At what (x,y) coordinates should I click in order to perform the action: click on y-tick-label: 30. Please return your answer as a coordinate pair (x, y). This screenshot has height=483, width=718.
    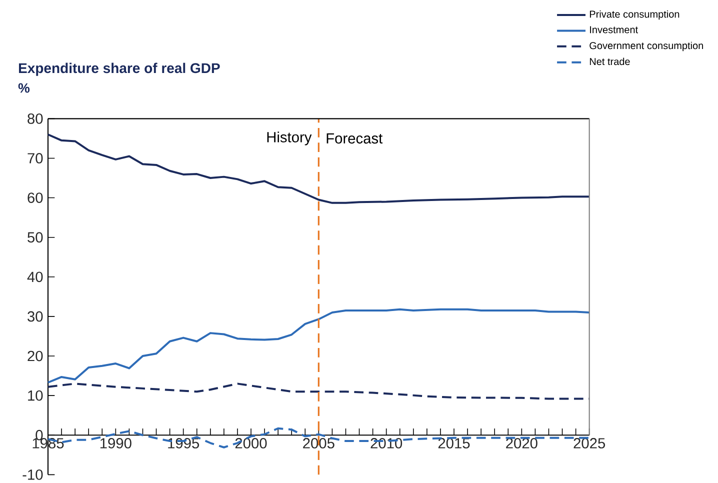
    Looking at the image, I should click on (35, 316).